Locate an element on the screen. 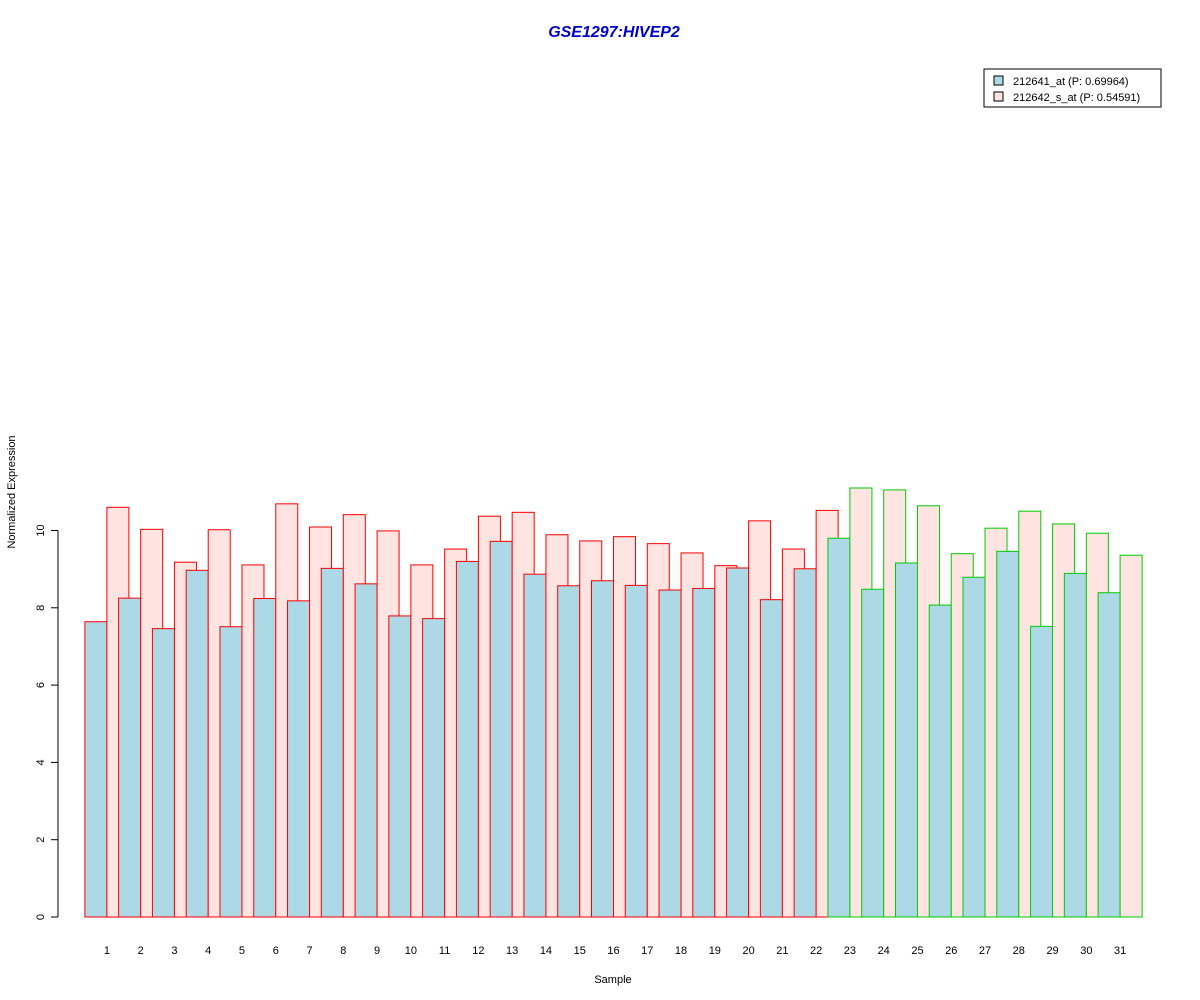  x-tick-label: 29 is located at coordinates (1052, 951).